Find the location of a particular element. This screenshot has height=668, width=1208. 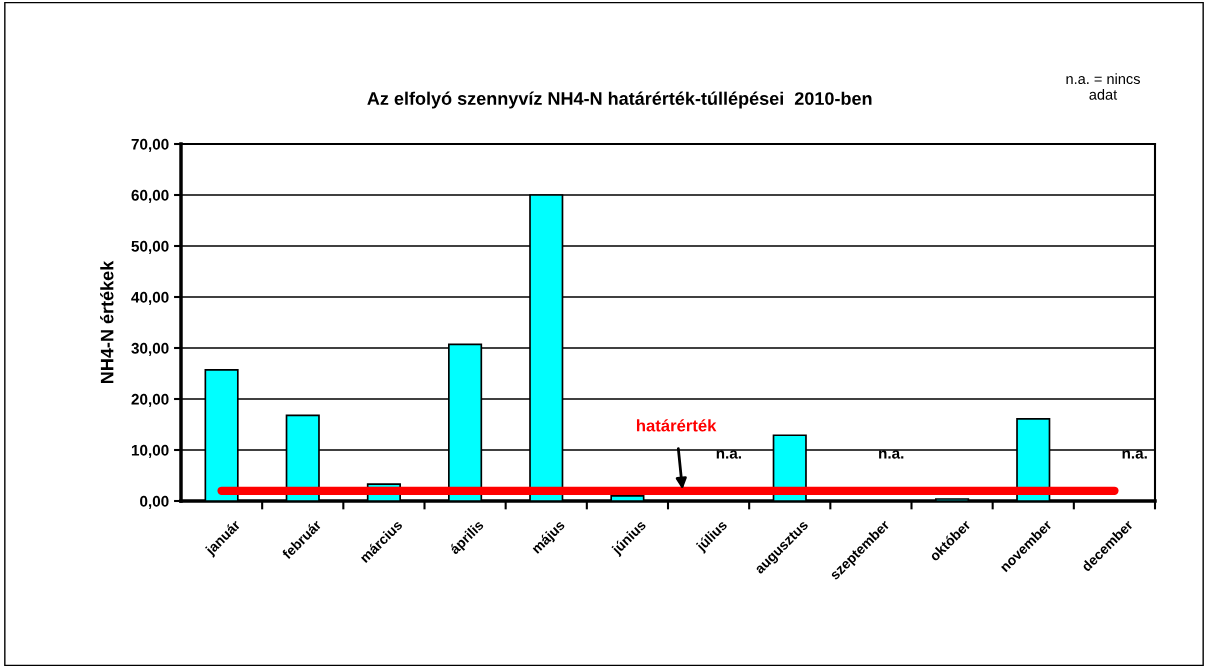

chart-title: Az elfolyó szennyvíz NH4-N határérték-túllépései 2010-ben is located at coordinates (619, 100).